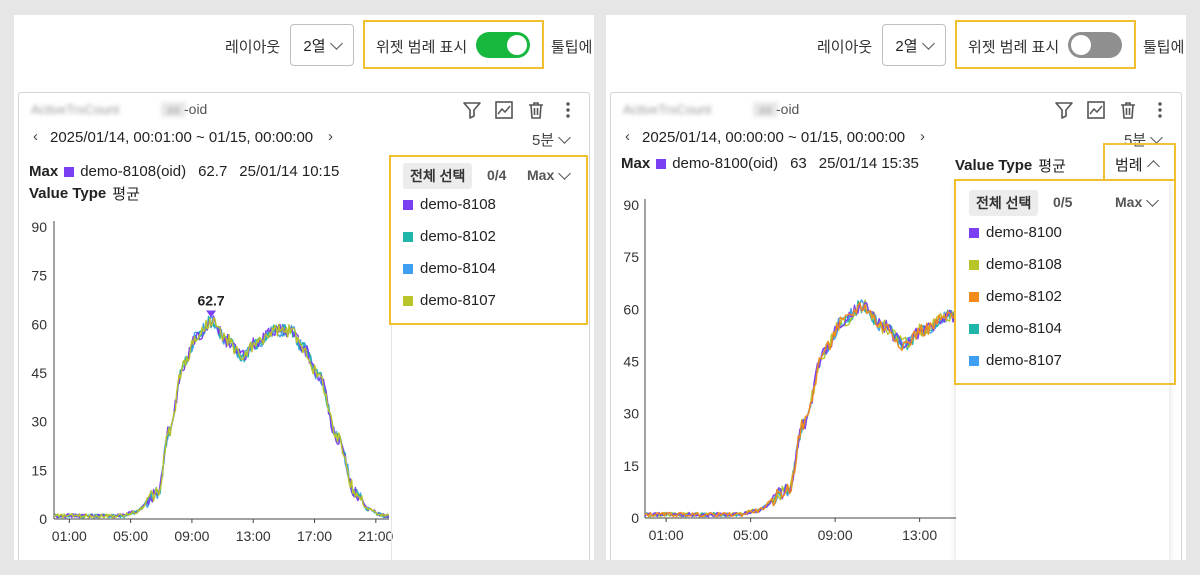 Image resolution: width=1200 pixels, height=575 pixels. I want to click on layout-label: 레이아웃, so click(845, 47).